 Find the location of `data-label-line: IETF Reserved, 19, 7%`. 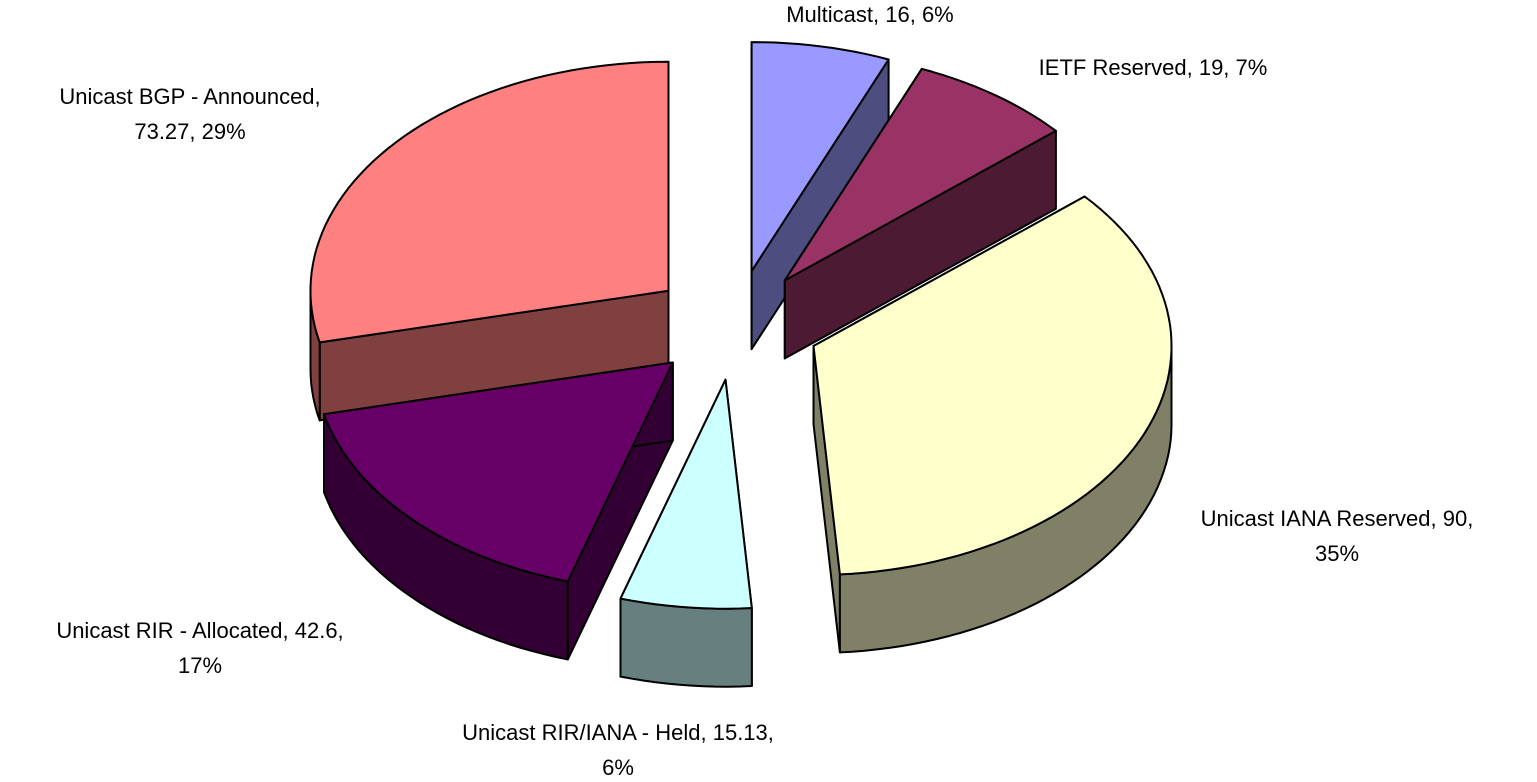

data-label-line: IETF Reserved, 19, 7% is located at coordinates (1153, 67).